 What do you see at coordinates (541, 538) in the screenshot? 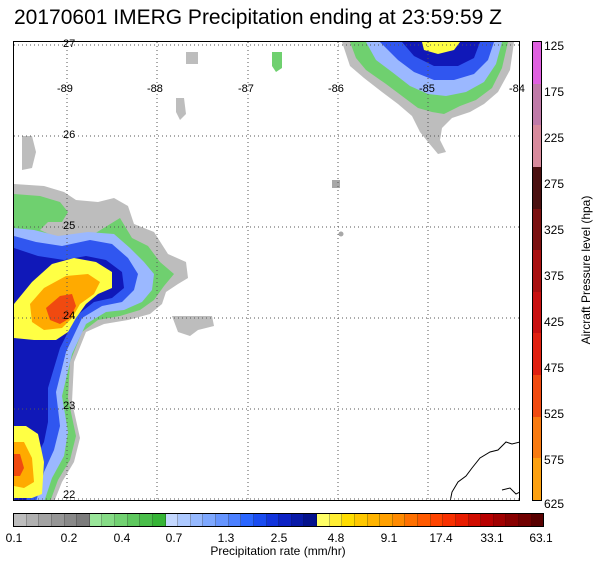
I see `precip-tick: 63.1` at bounding box center [541, 538].